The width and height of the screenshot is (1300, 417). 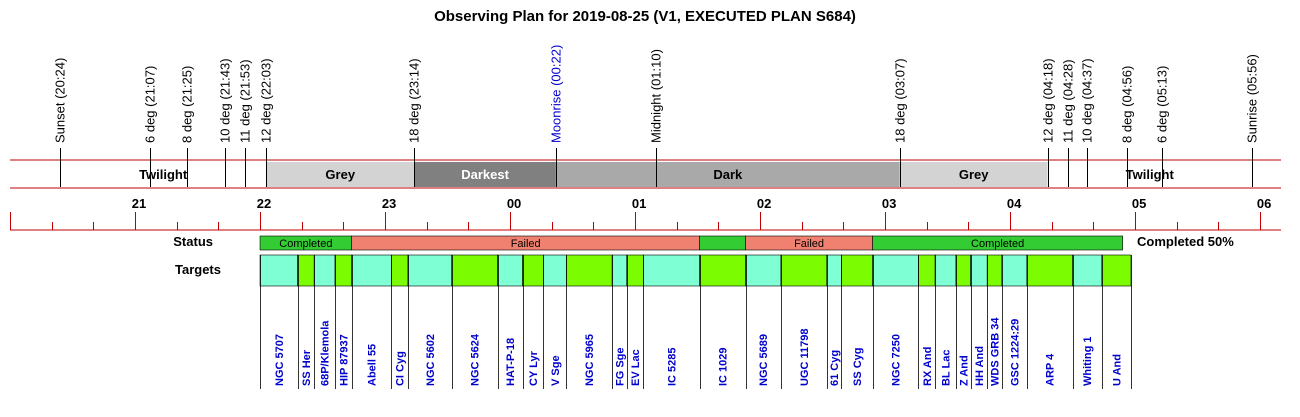 What do you see at coordinates (150, 104) in the screenshot?
I see `event-label: 6 deg (21:07)` at bounding box center [150, 104].